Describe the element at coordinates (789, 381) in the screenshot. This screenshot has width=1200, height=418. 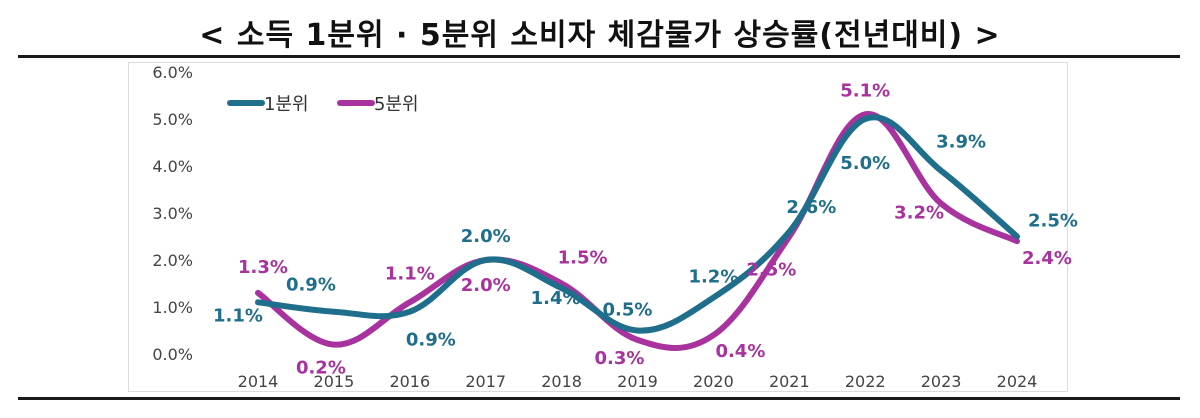
I see `x-tick-label: 2021` at that location.